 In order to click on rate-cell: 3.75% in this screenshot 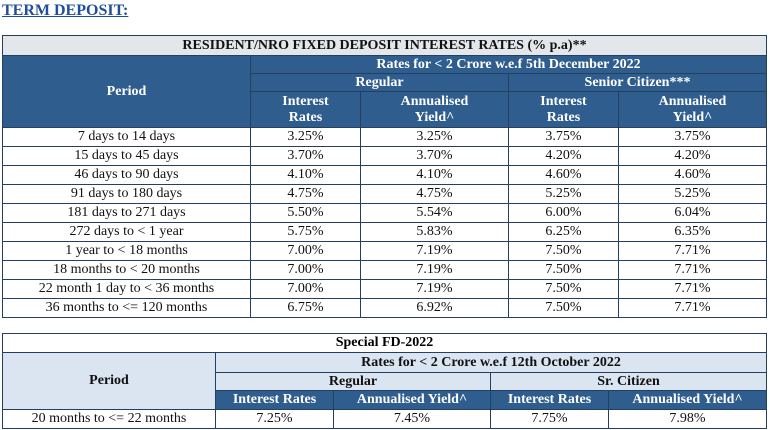, I will do `click(563, 137)`.